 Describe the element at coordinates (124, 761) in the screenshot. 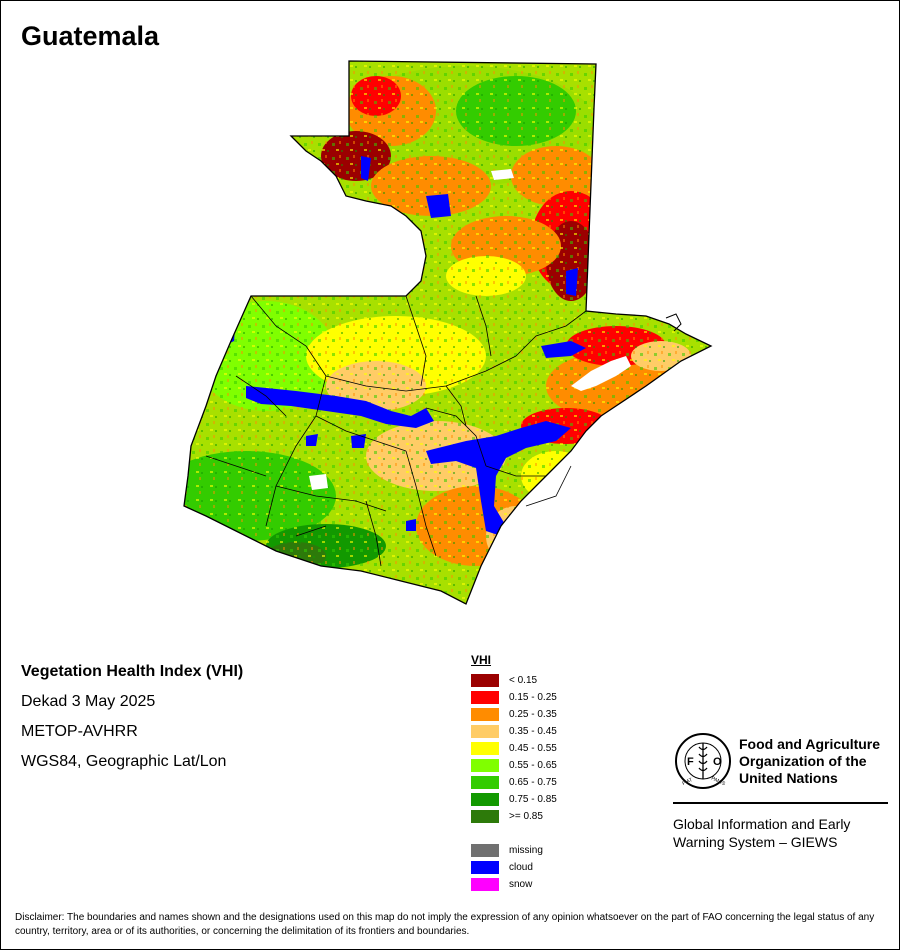

I see `projection-label: WGS84, Geographic Lat/Lon` at that location.